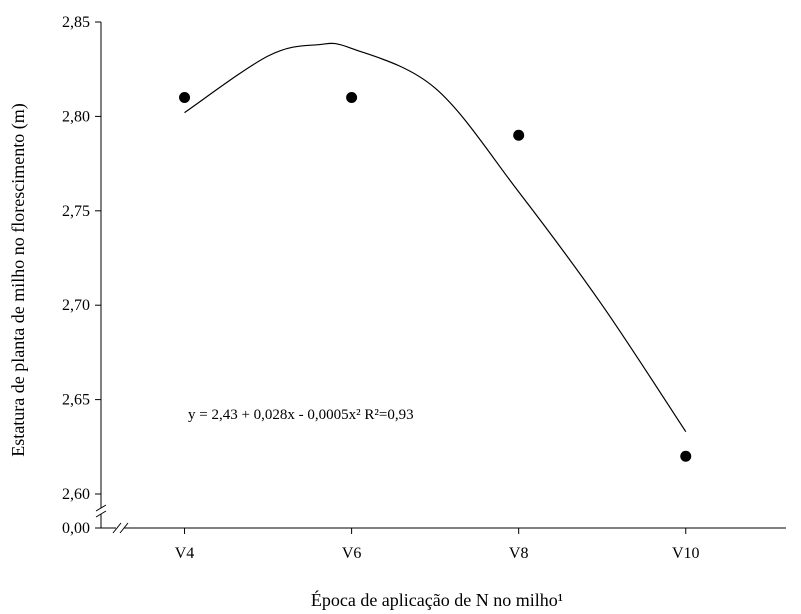 This screenshot has height=614, width=801. What do you see at coordinates (76, 211) in the screenshot?
I see `y-tick-label: 2,75` at bounding box center [76, 211].